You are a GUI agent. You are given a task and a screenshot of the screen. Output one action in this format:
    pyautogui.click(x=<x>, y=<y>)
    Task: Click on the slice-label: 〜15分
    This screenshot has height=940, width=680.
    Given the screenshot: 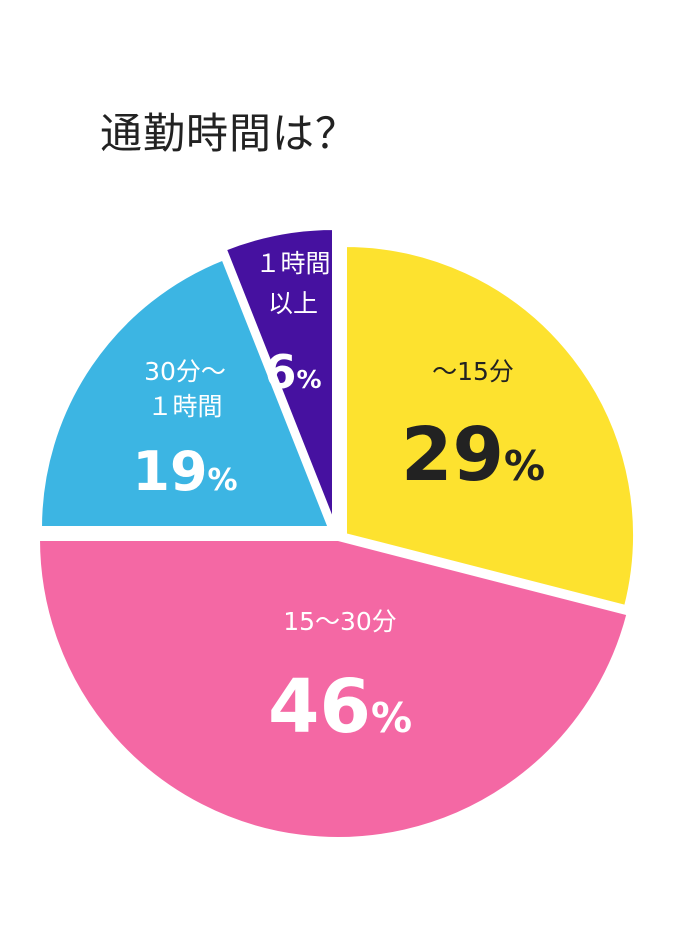 What is the action you would take?
    pyautogui.click(x=473, y=371)
    